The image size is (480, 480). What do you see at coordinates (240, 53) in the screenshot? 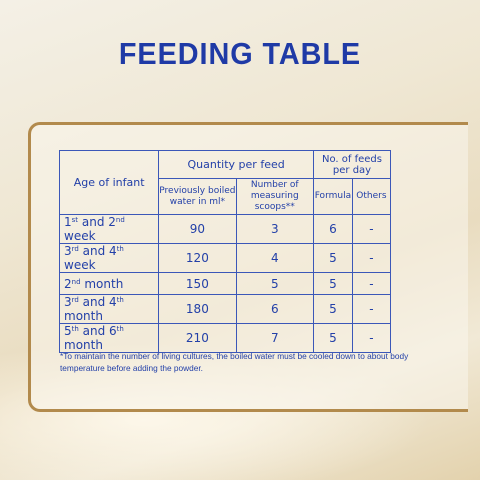
I see `page-title: FEEDING TABLE` at bounding box center [240, 53].